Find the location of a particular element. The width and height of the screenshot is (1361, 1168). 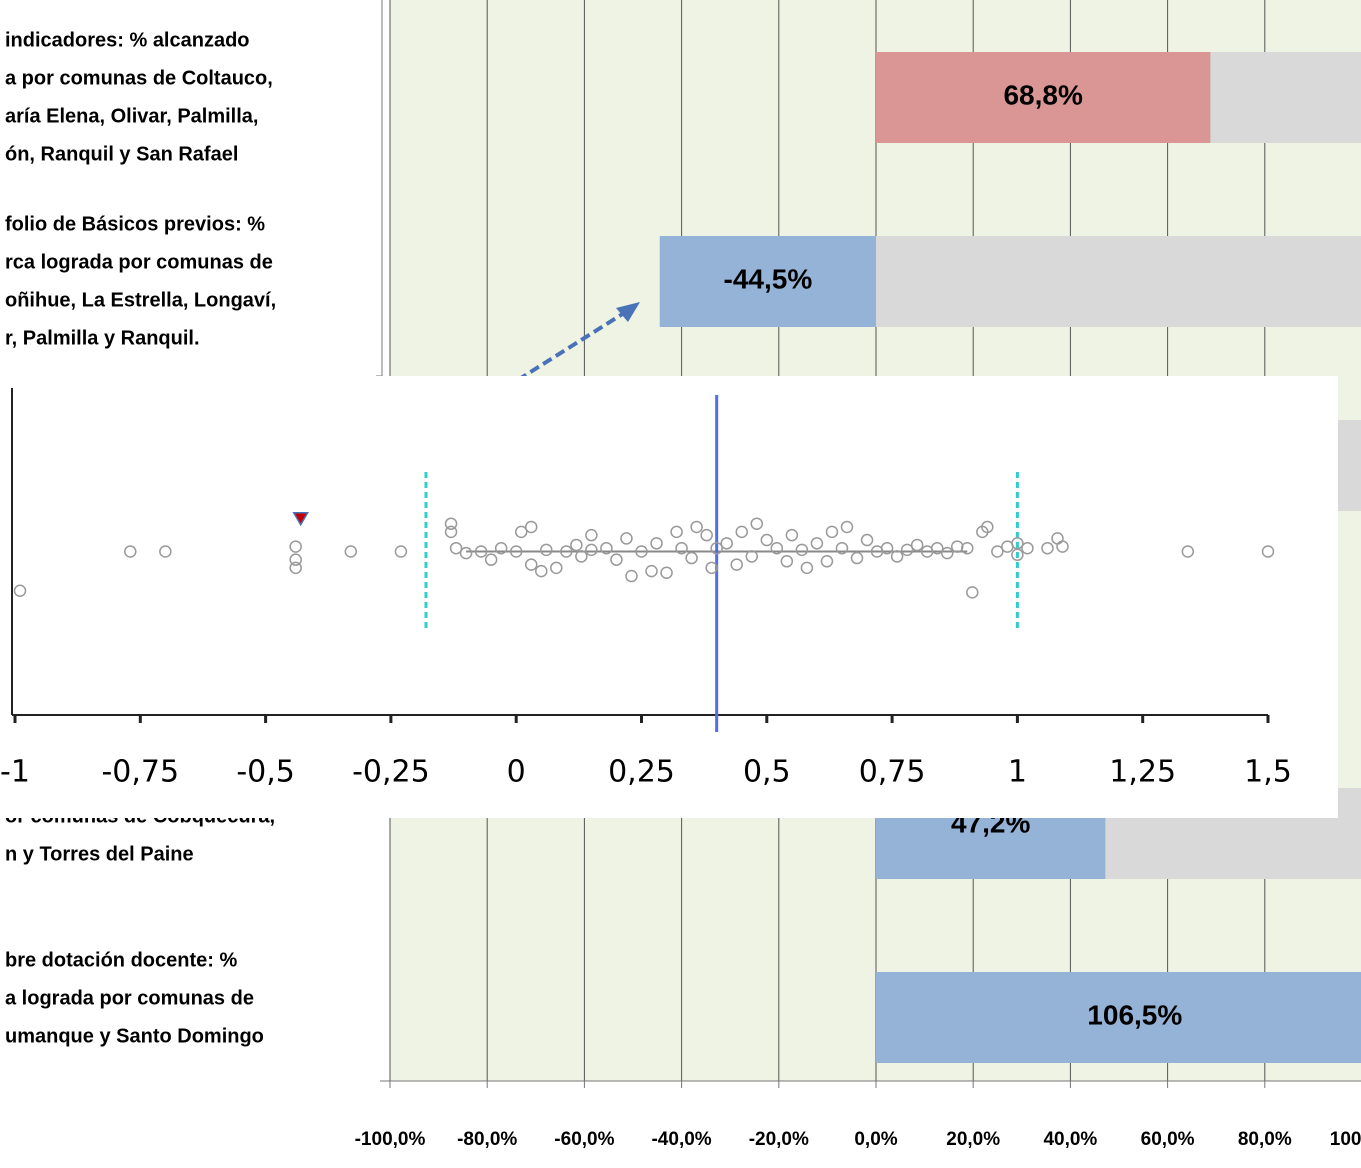

data-label: -44,5% is located at coordinates (768, 278).